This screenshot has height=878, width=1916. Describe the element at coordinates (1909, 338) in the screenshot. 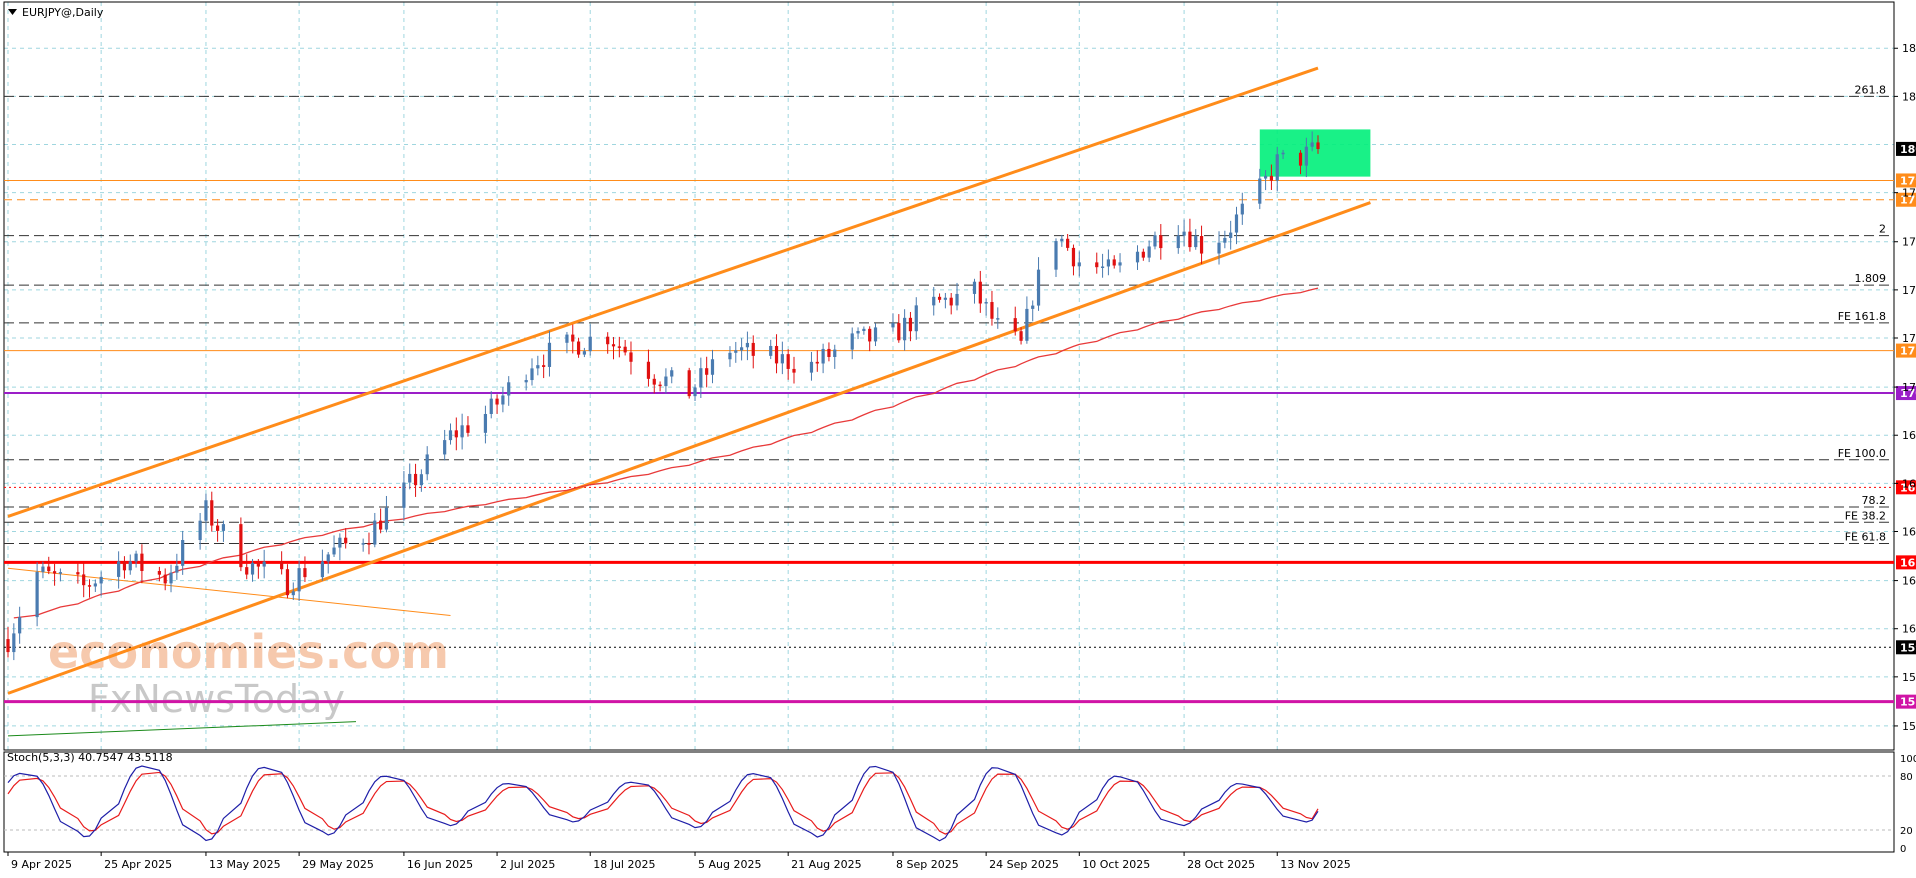

I see `price-tick-label: 172.760` at that location.